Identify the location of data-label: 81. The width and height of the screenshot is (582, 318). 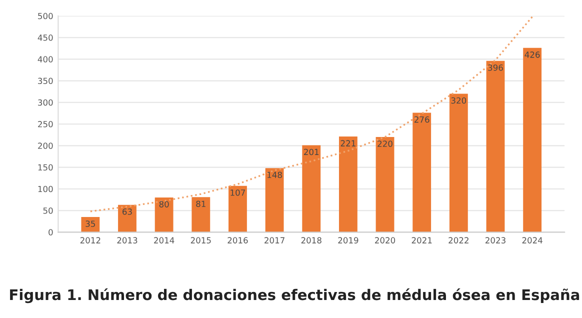
(201, 204).